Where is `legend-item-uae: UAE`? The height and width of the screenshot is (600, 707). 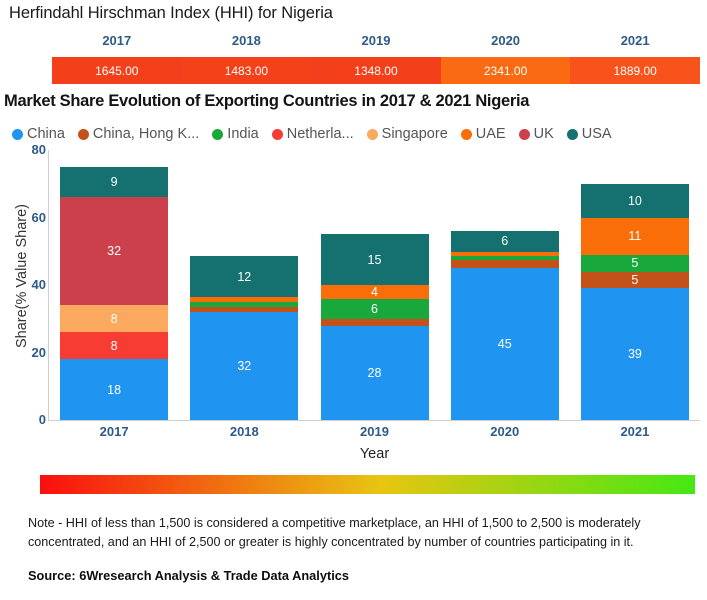 legend-item-uae: UAE is located at coordinates (483, 134).